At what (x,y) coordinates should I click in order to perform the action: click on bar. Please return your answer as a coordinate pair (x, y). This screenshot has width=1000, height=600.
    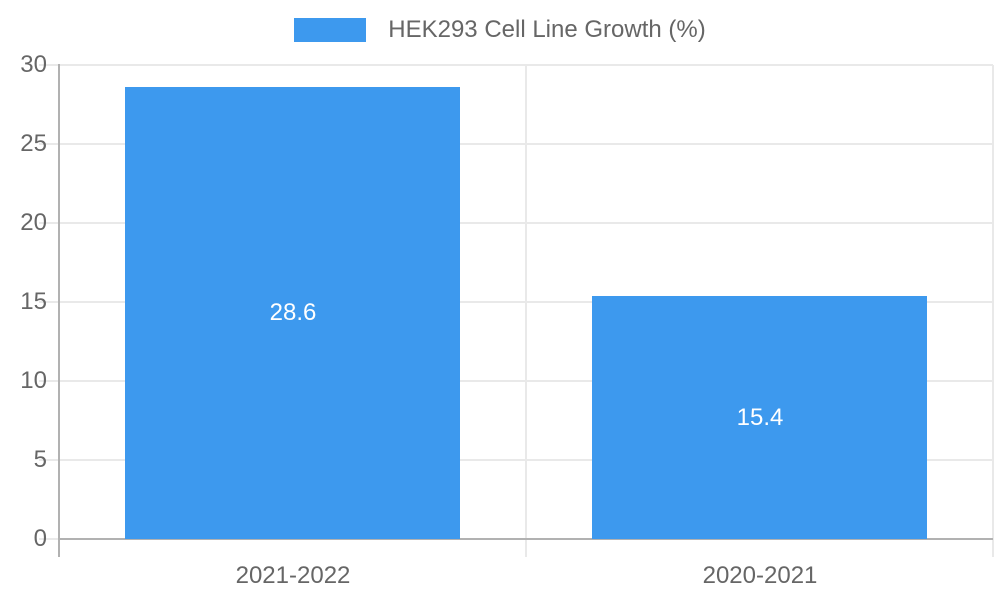
    Looking at the image, I should click on (759, 417).